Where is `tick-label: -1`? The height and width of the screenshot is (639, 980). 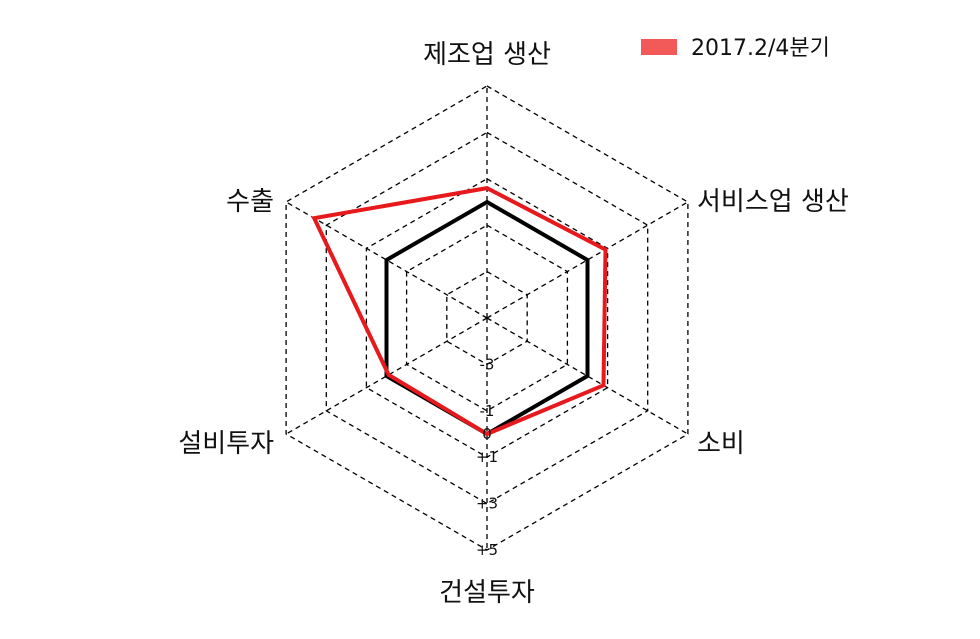
tick-label: -1 is located at coordinates (487, 411).